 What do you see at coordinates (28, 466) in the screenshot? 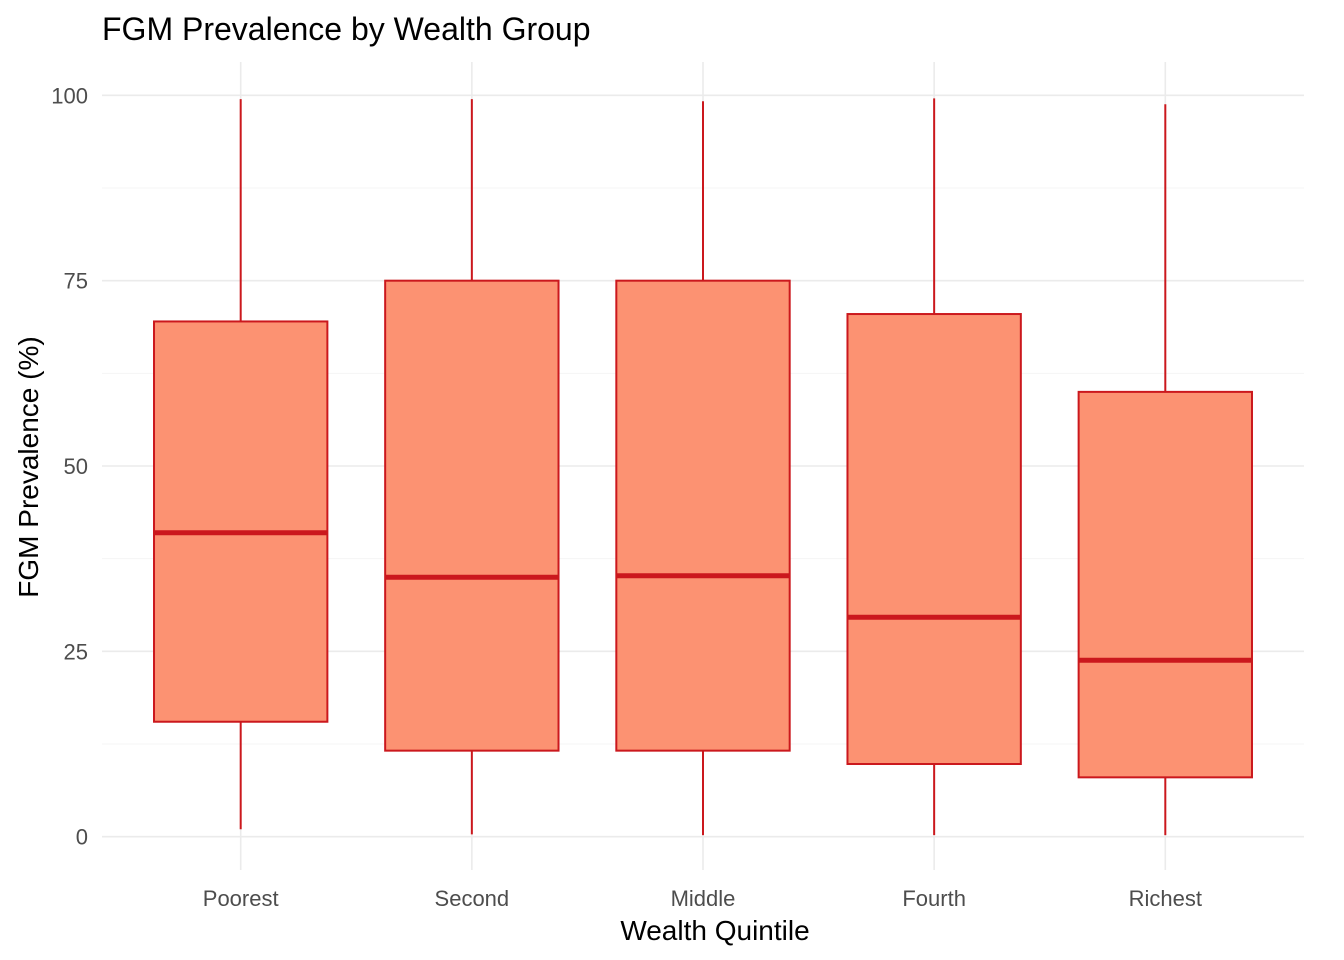
I see `y-axis-title: FGM Prevalence (%)` at bounding box center [28, 466].